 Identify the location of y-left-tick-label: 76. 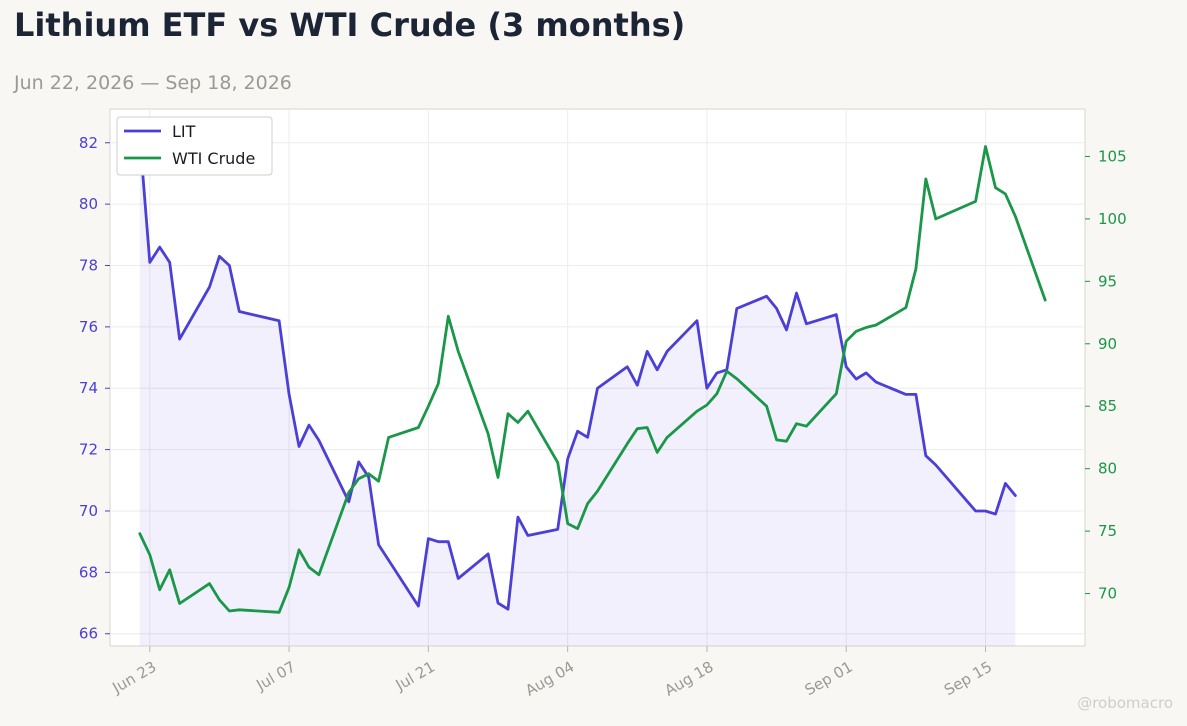
(88, 327).